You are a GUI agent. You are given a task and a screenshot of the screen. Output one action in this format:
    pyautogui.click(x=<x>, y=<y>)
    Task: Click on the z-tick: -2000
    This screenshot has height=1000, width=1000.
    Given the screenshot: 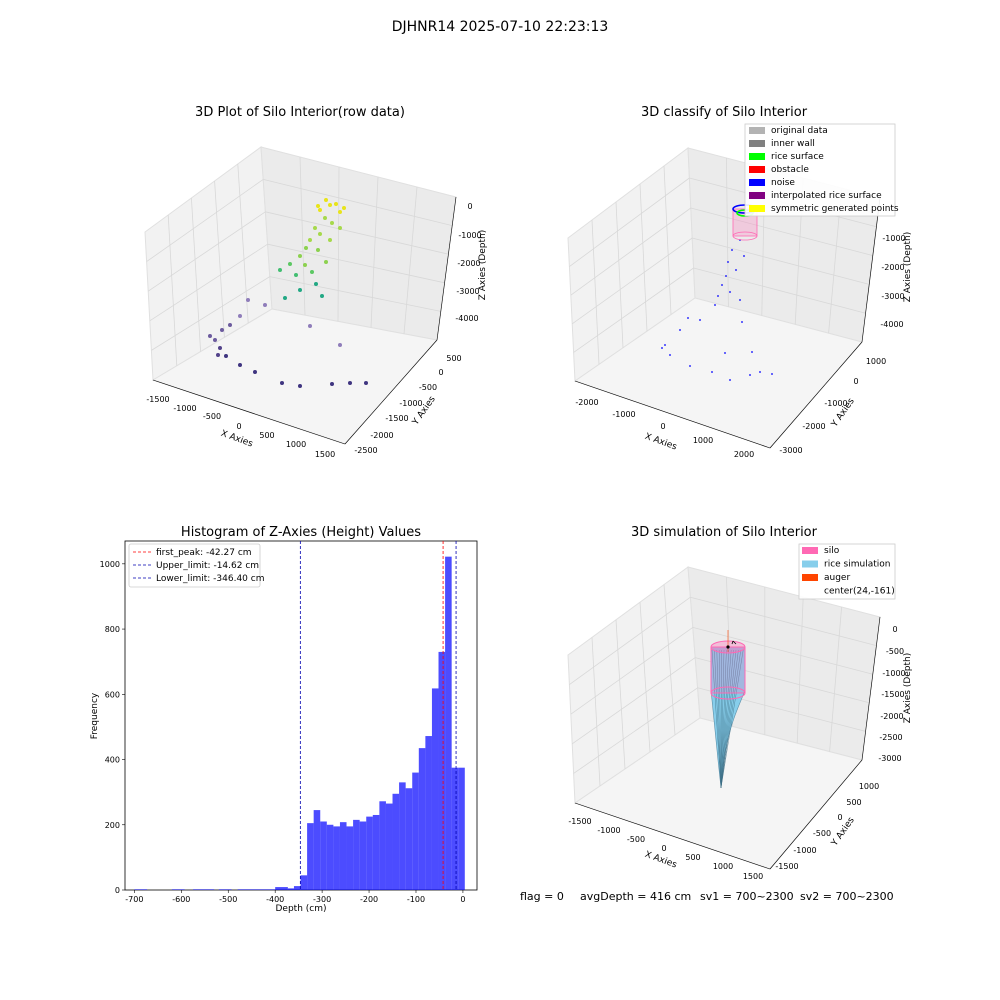 What is the action you would take?
    pyautogui.click(x=468, y=263)
    